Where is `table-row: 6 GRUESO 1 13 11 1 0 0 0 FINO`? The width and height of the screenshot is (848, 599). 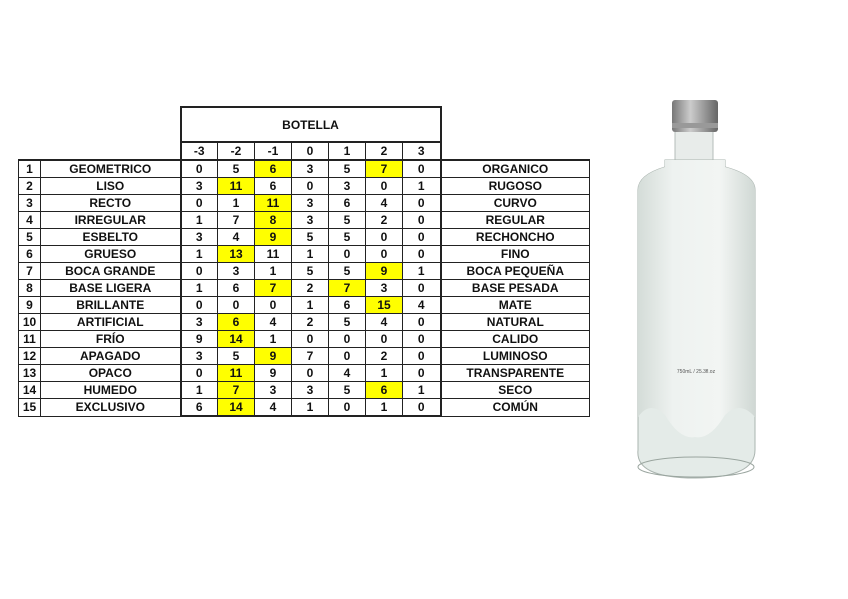 table-row: 6 GRUESO 1 13 11 1 0 0 0 FINO is located at coordinates (304, 254).